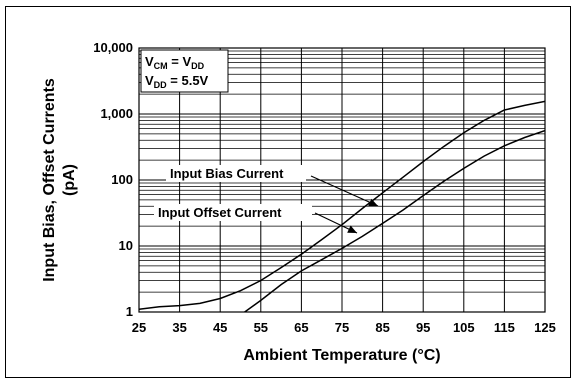  I want to click on y-tick-label: 1, so click(129, 311).